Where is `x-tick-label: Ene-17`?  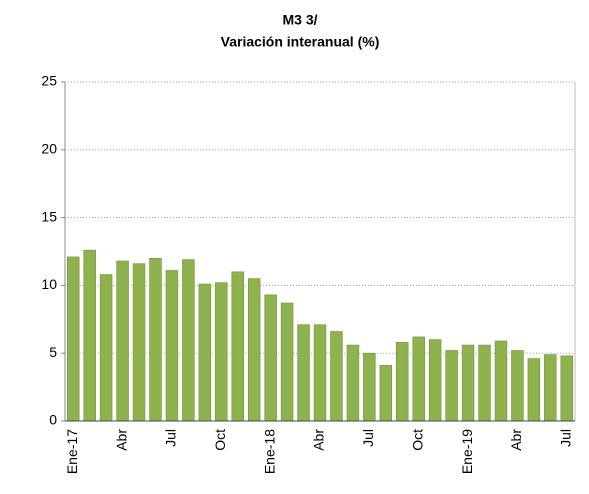
x-tick-label: Ene-17 is located at coordinates (72, 451).